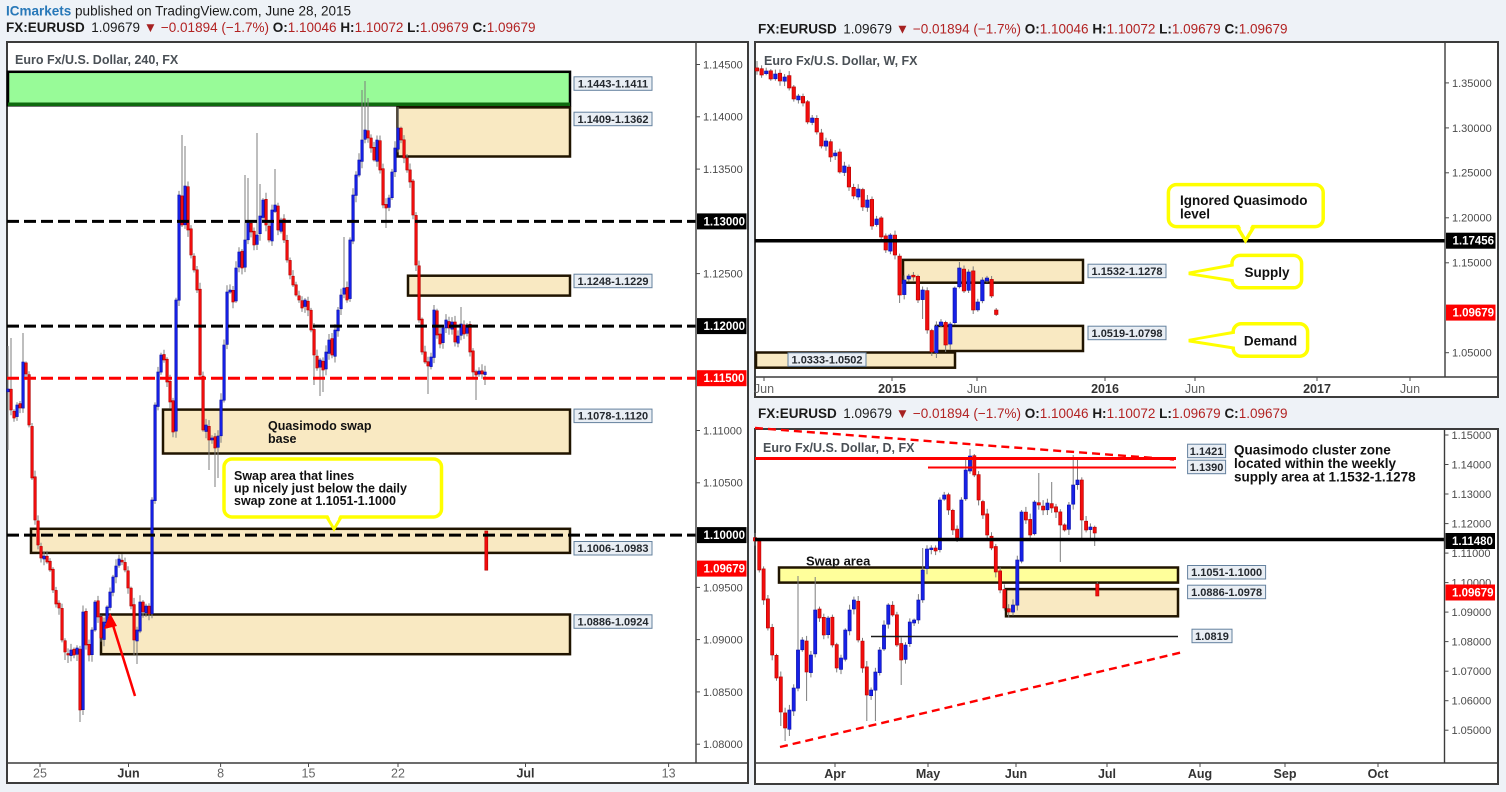 The width and height of the screenshot is (1506, 792). What do you see at coordinates (1325, 477) in the screenshot?
I see `svg-text: supply area at 1.1532-1.1278` at bounding box center [1325, 477].